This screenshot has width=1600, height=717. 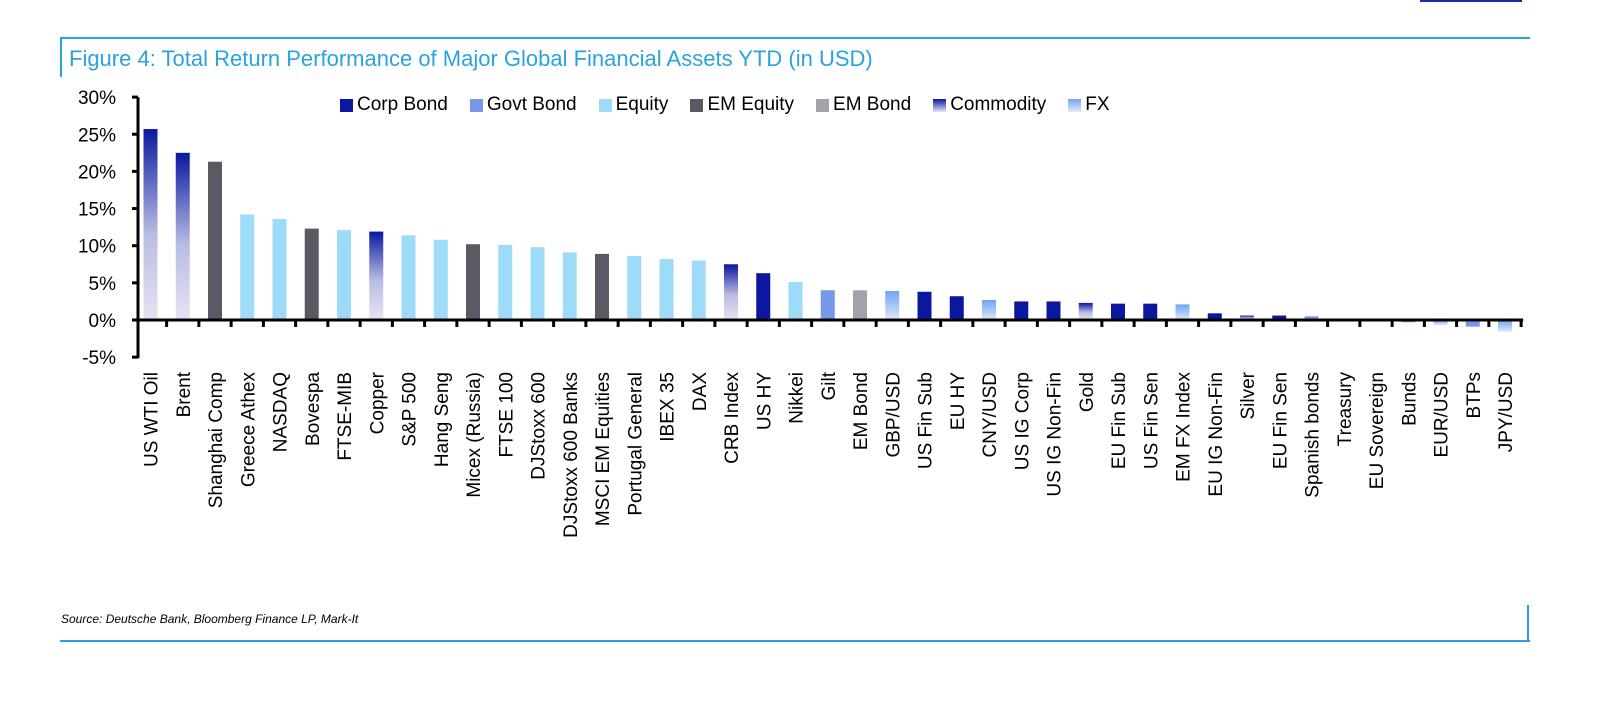 I want to click on x-tick-label: Shanghai Comp, so click(x=216, y=440).